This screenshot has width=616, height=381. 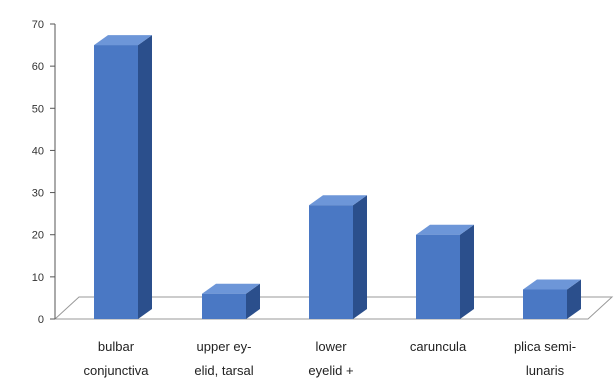 I want to click on y-tick-label: 60, so click(x=38, y=67).